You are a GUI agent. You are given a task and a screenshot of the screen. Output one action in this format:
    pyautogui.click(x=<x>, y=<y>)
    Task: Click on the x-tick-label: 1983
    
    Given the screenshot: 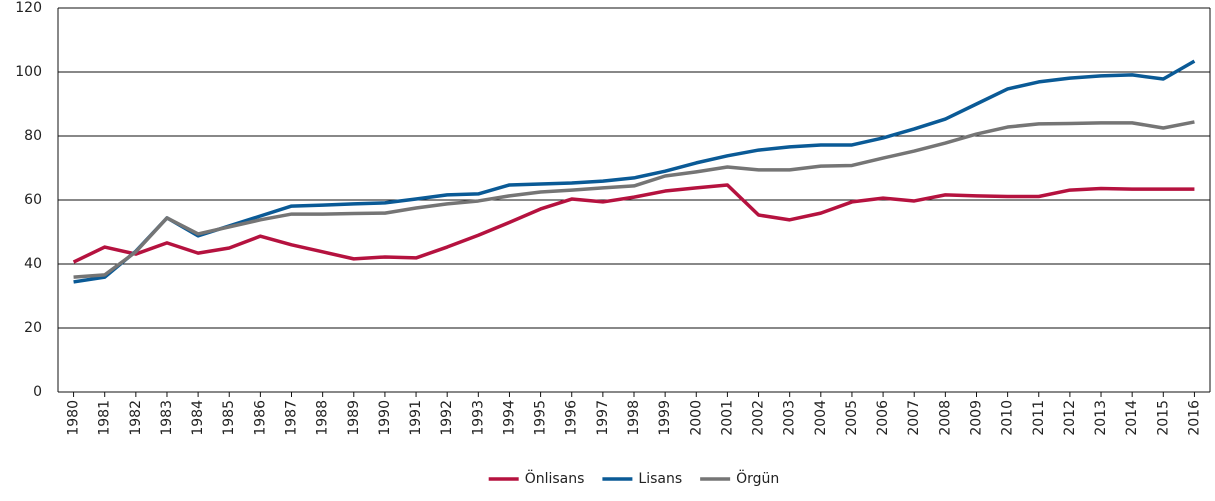 What is the action you would take?
    pyautogui.click(x=167, y=418)
    